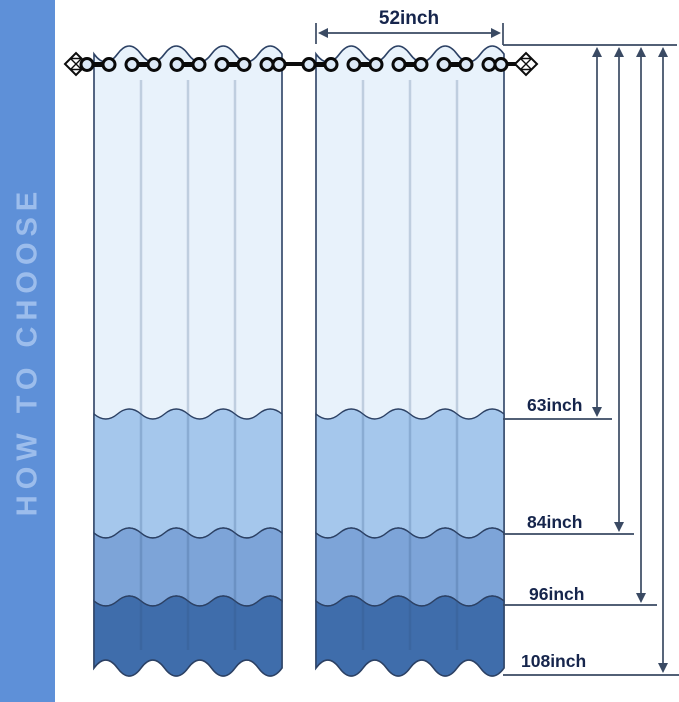  Describe the element at coordinates (409, 18) in the screenshot. I see `width-dimension-label: 52inch` at that location.